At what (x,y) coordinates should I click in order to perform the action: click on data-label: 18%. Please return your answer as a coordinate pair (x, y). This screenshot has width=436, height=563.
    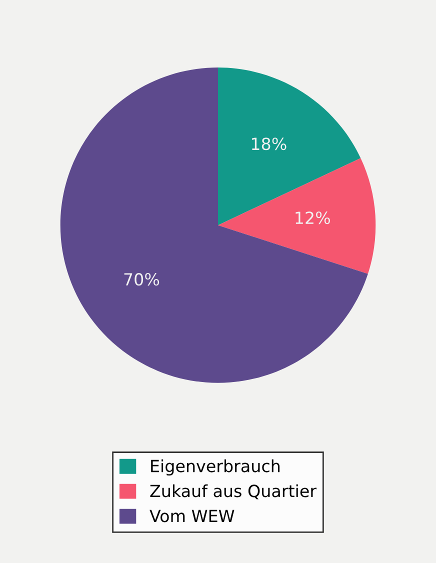
    Looking at the image, I should click on (269, 144).